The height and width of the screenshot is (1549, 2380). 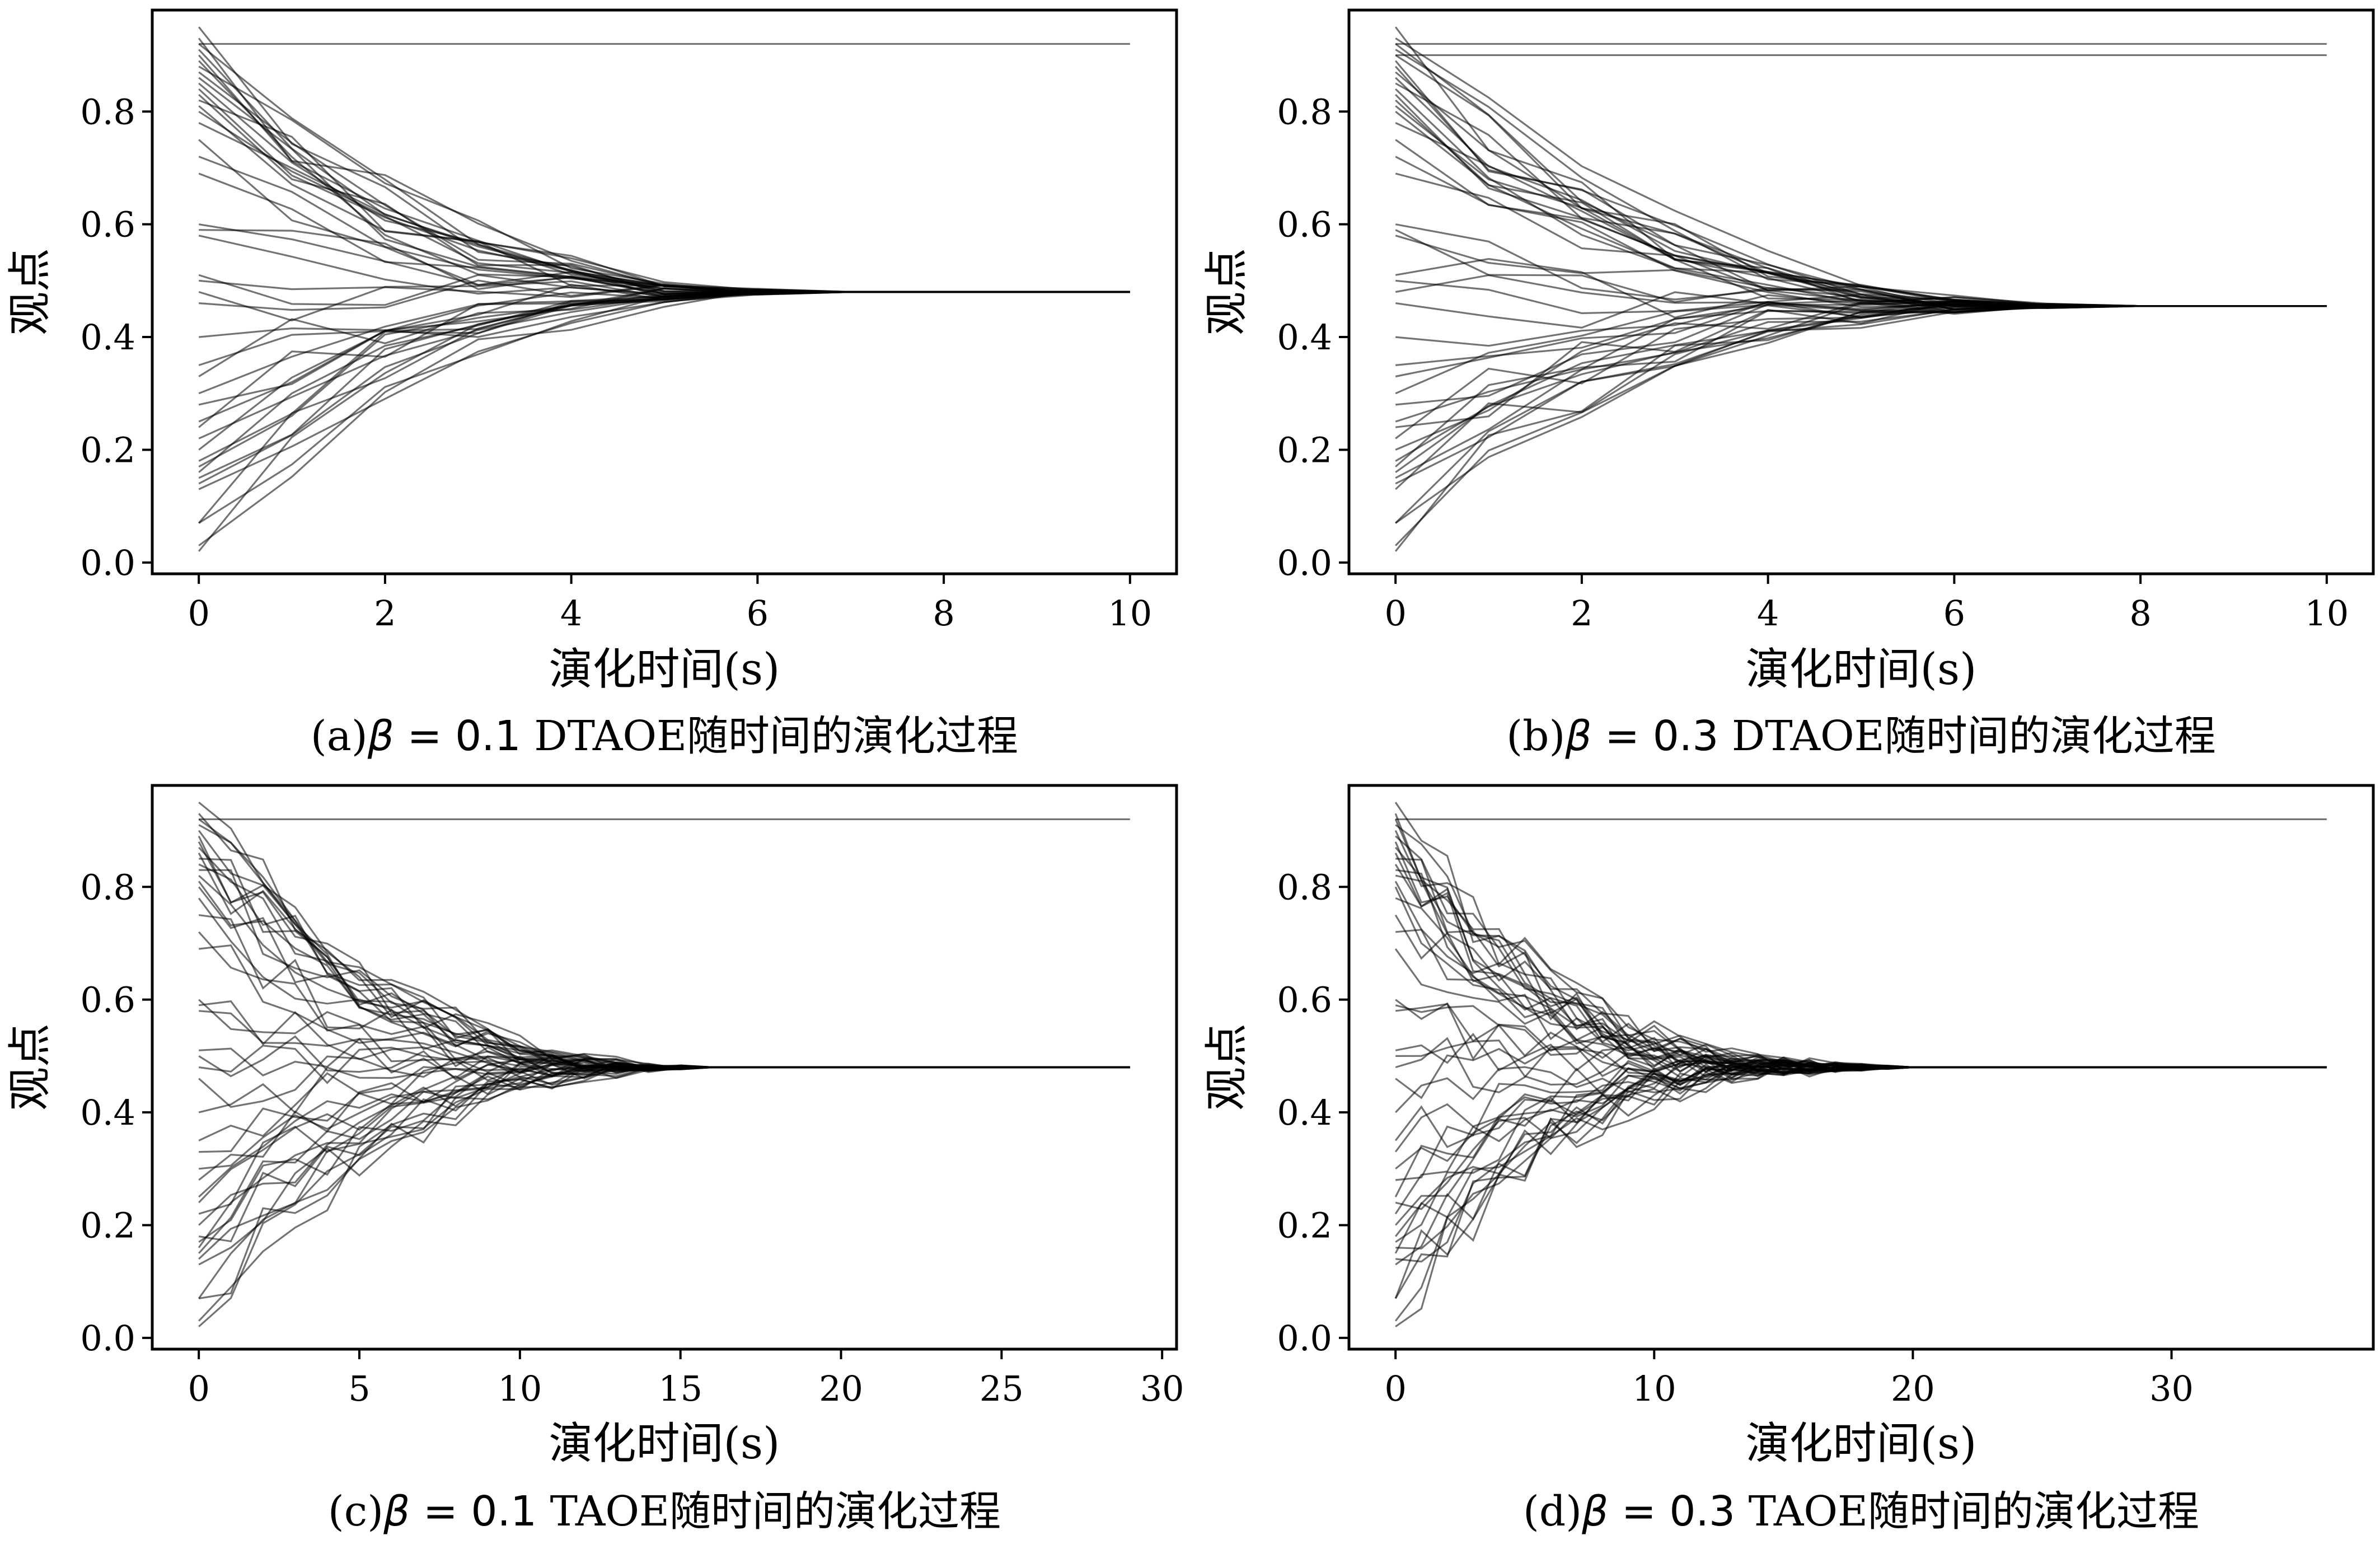 I want to click on x-axis-ticks: 0 2 4 6 8 10, so click(x=1866, y=604).